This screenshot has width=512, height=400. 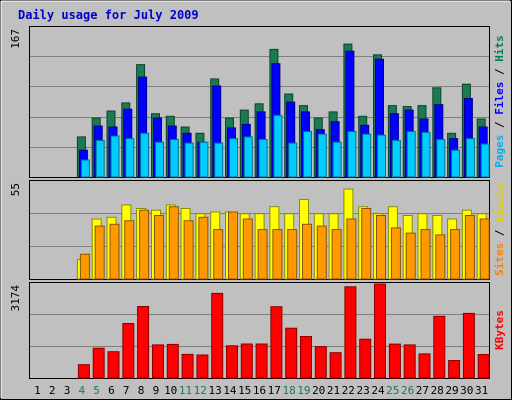 I want to click on y-max-label: 3174, so click(x=15, y=298).